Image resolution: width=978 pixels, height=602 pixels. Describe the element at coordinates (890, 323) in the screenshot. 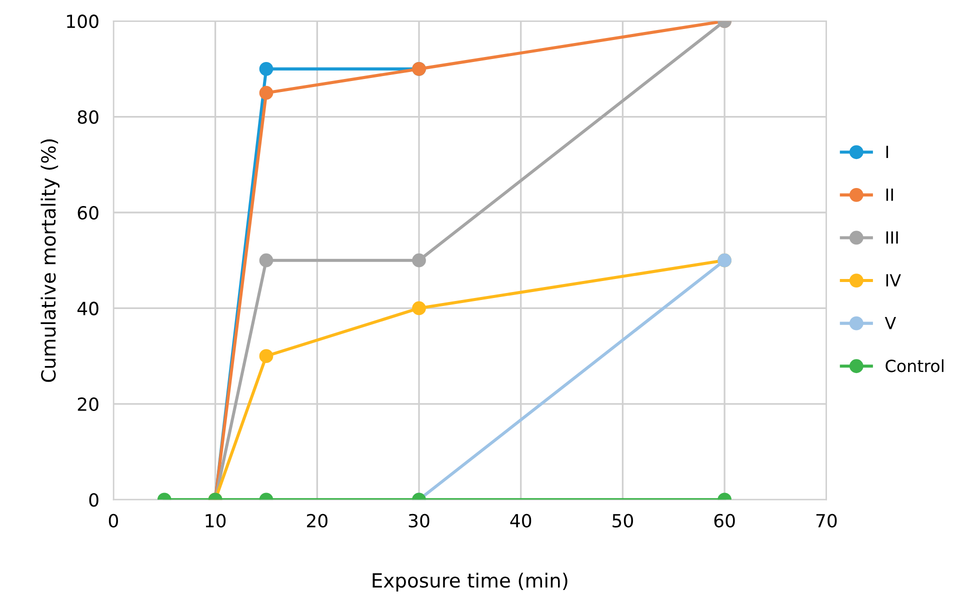

I see `legend-label: V` at that location.